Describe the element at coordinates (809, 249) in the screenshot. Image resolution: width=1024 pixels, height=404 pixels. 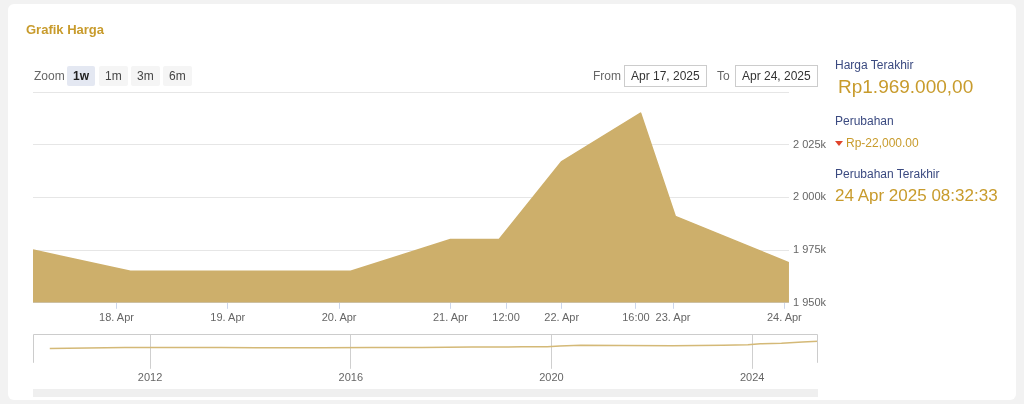
I see `y-tick-label: 1 975k` at that location.